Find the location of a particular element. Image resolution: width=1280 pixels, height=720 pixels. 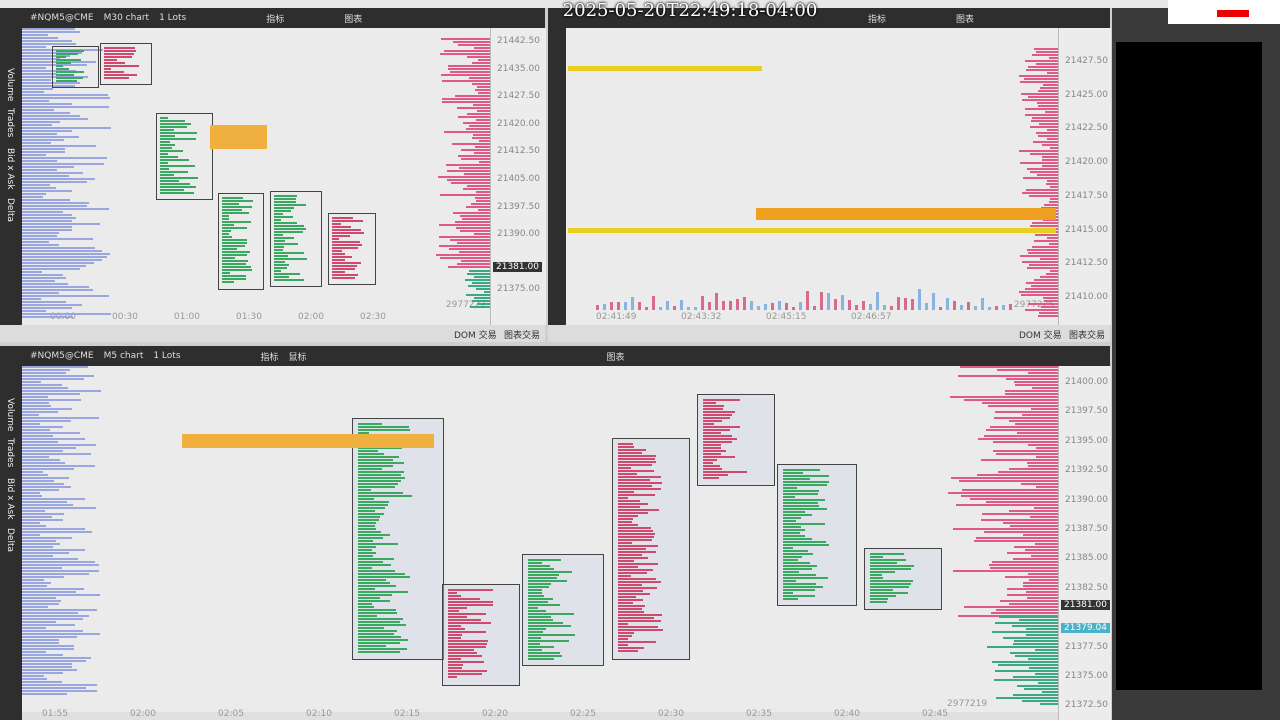

price-label: 21375.00 is located at coordinates (1086, 676).